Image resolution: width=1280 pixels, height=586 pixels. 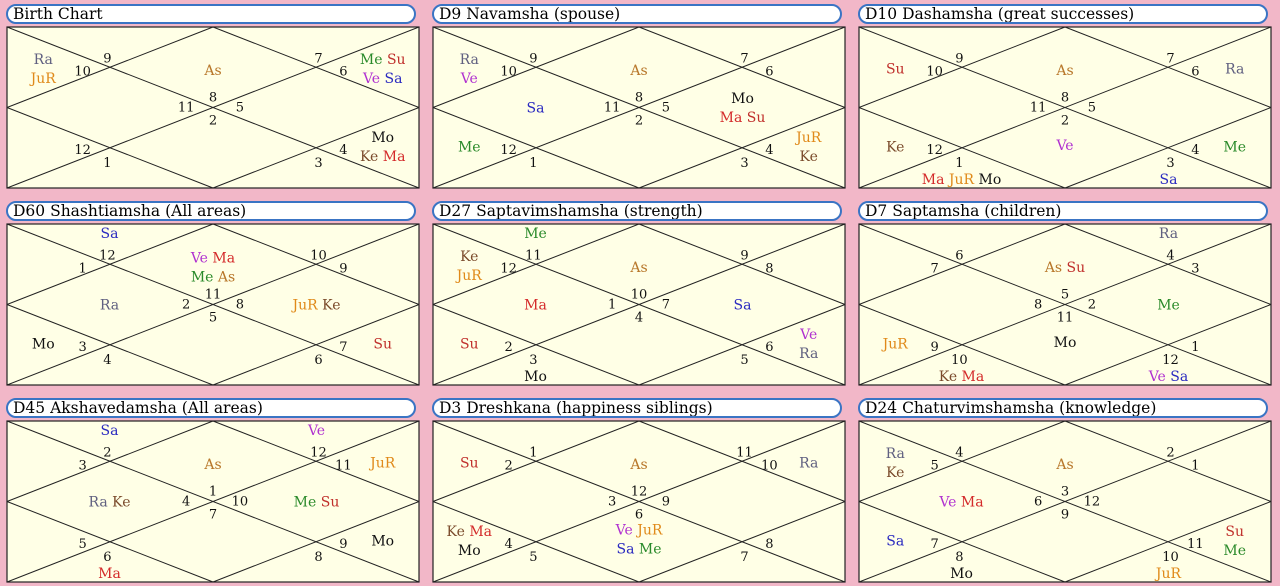 What do you see at coordinates (637, 14) in the screenshot?
I see `chart-title: D9 Navamsha (spouse)` at bounding box center [637, 14].